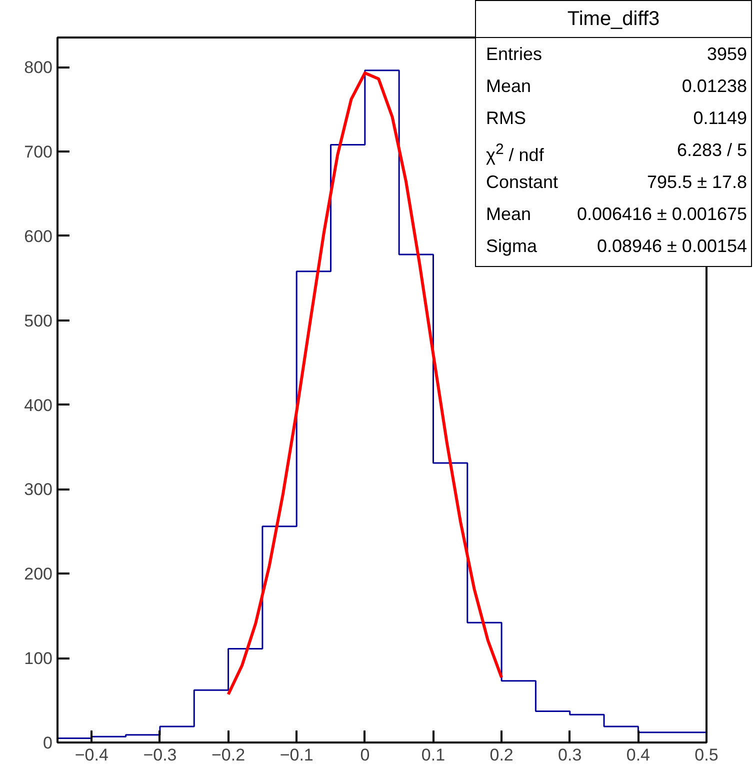 Image resolution: width=754 pixels, height=776 pixels. What do you see at coordinates (365, 755) in the screenshot?
I see `x-tick-label: 0` at bounding box center [365, 755].